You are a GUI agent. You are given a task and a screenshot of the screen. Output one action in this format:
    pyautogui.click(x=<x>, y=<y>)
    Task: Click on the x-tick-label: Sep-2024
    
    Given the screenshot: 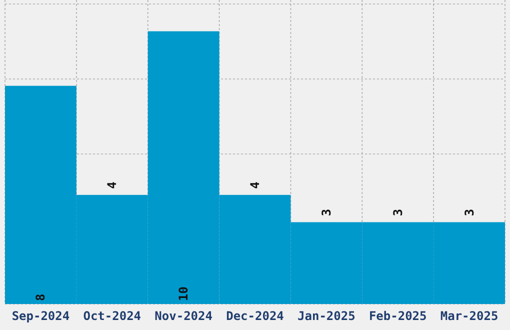 What is the action you would take?
    pyautogui.click(x=41, y=316)
    